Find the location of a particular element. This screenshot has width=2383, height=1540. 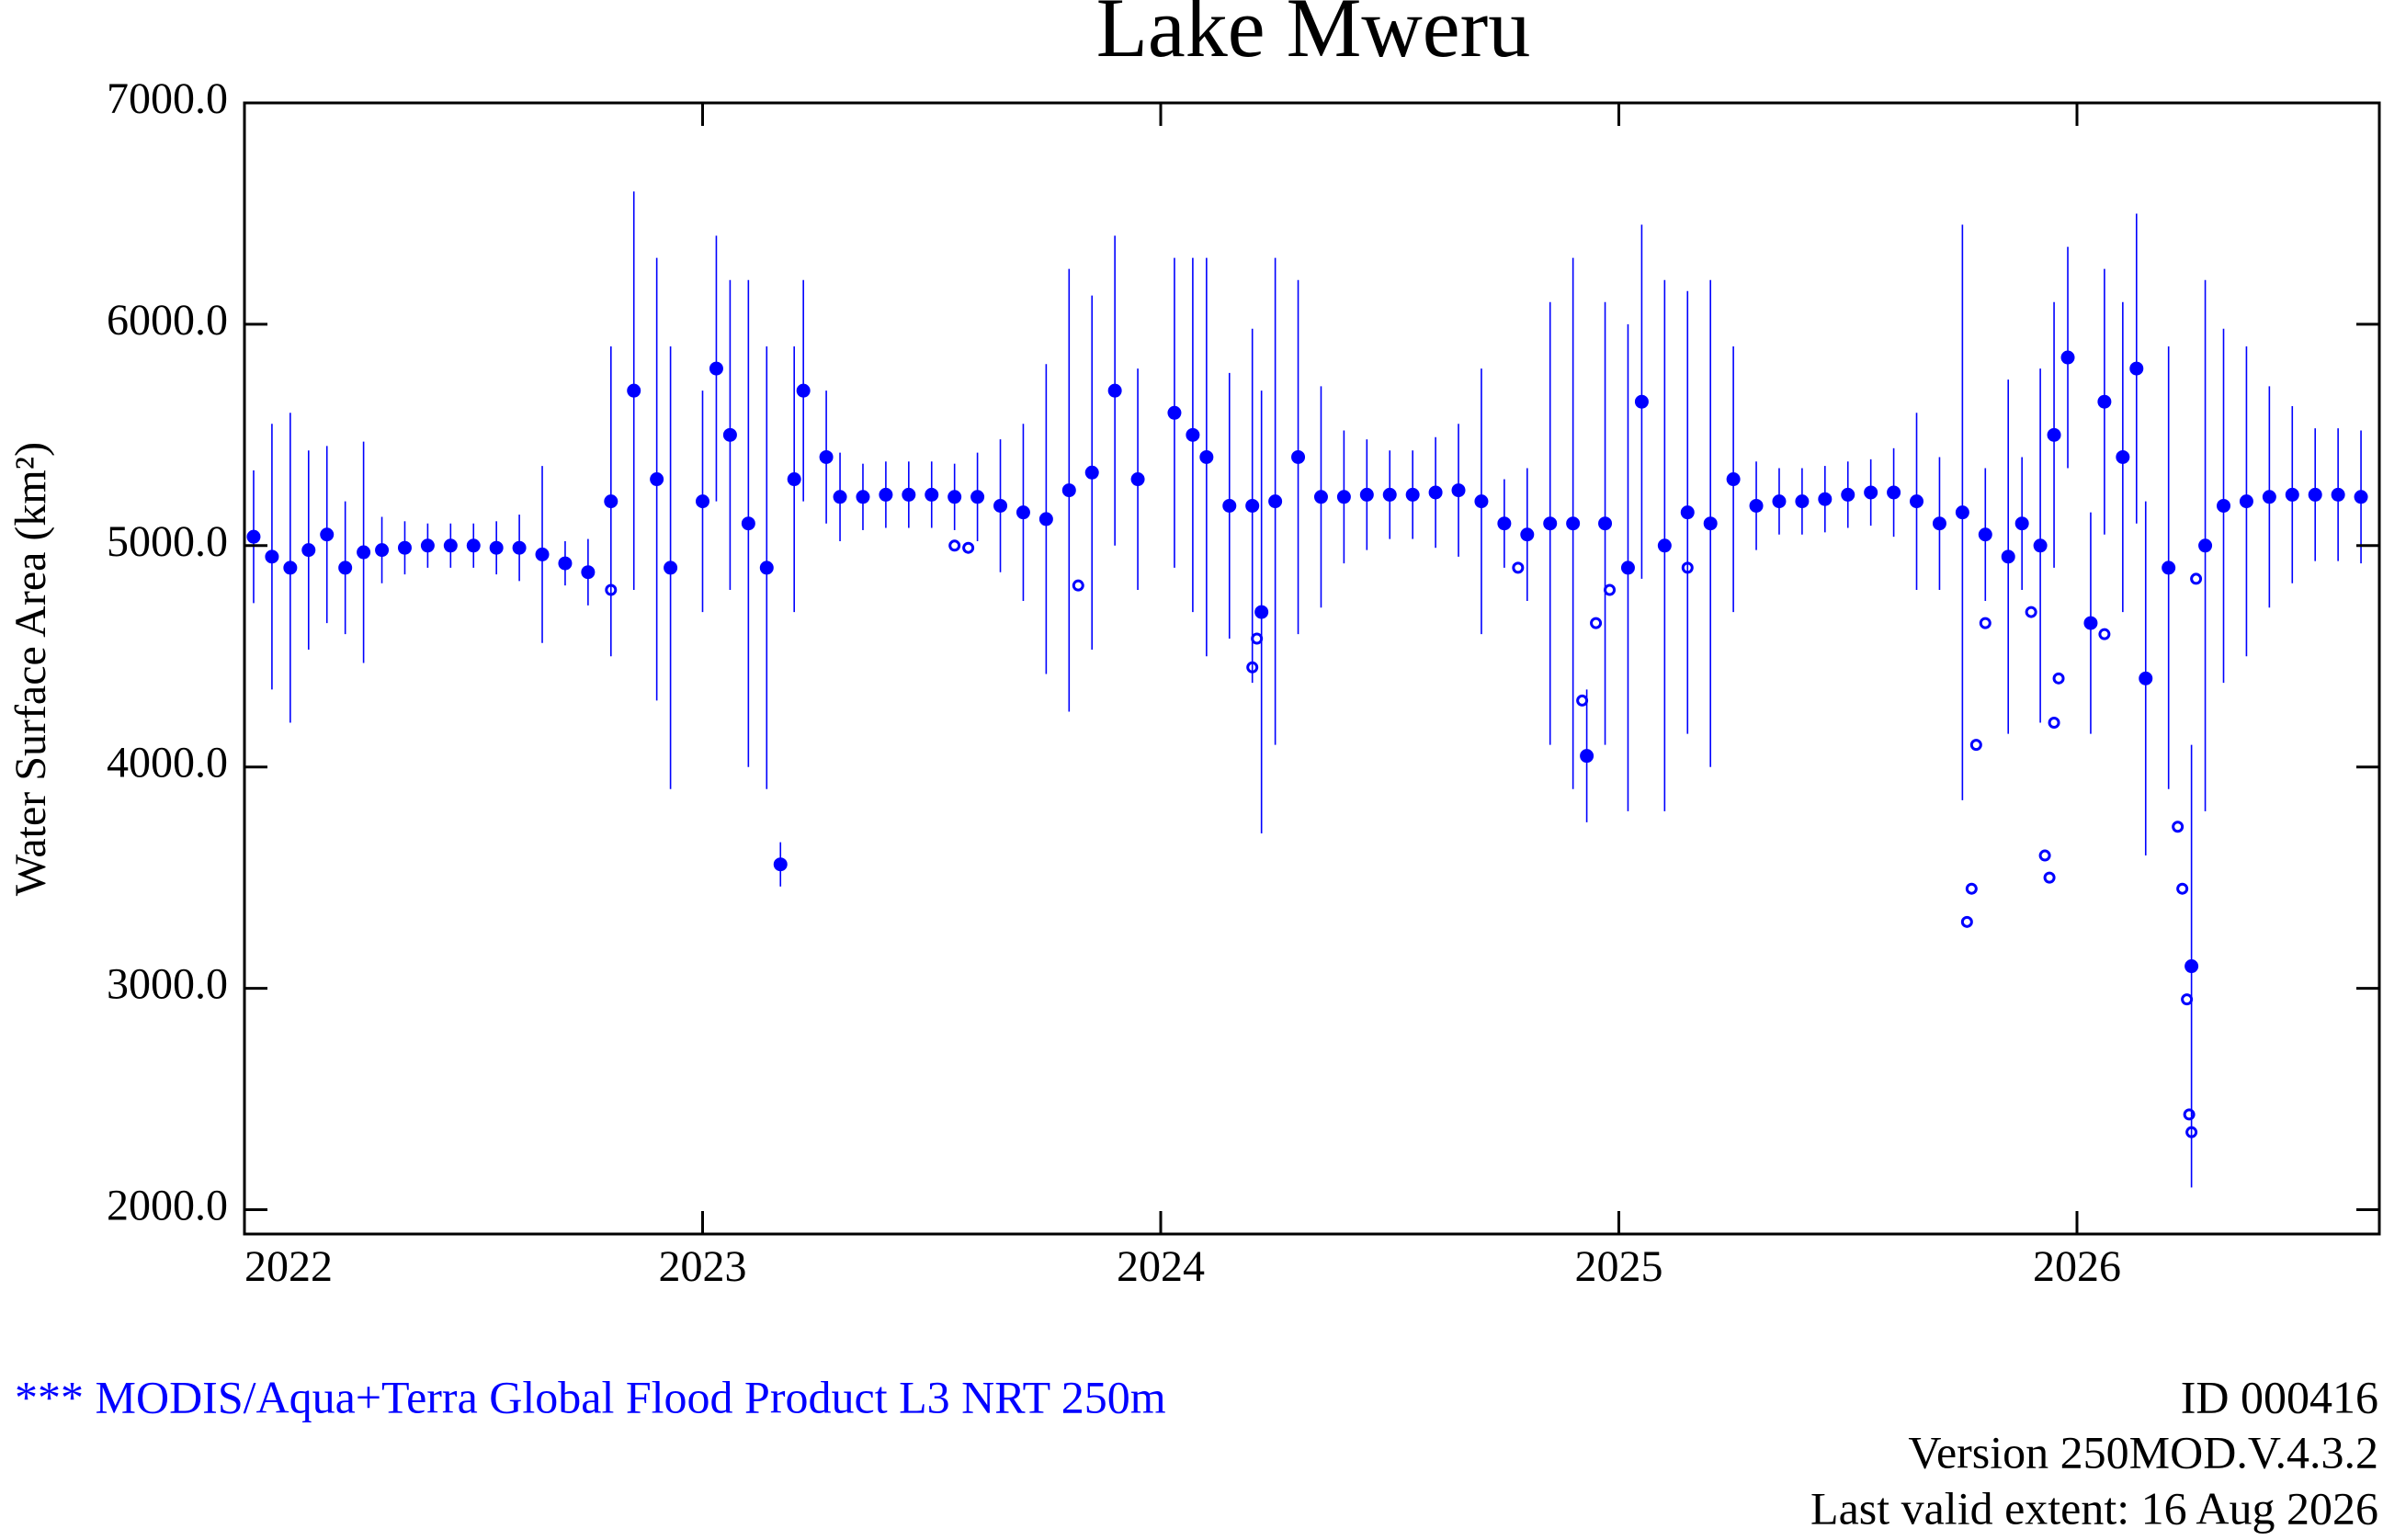

y-tick-label: 4000.0 is located at coordinates (167, 763).